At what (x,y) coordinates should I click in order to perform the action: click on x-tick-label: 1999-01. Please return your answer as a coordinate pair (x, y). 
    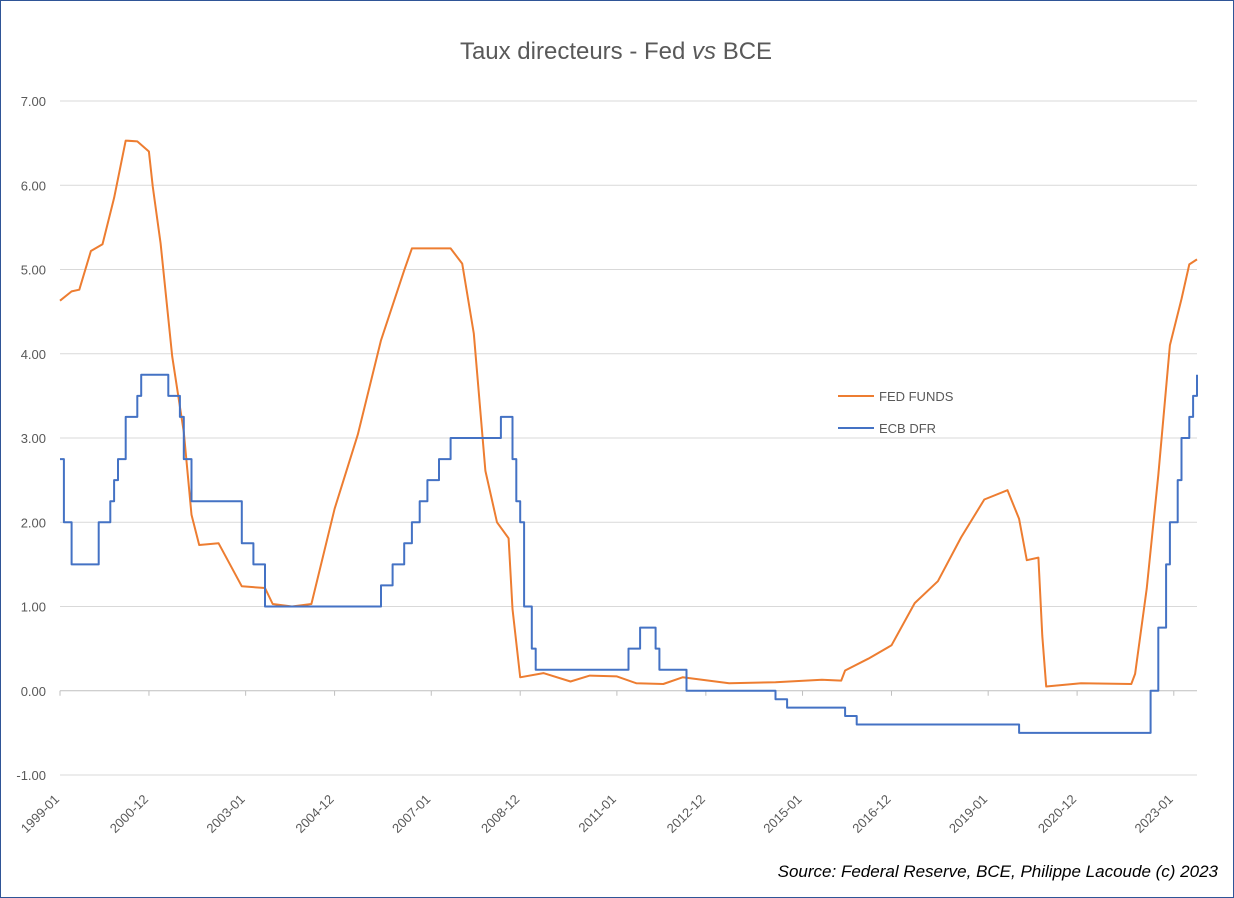
    Looking at the image, I should click on (40, 814).